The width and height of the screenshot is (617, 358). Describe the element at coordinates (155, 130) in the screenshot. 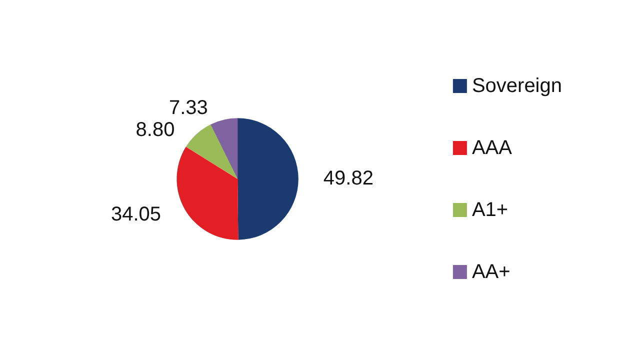

I see `data-label: 8.80` at that location.